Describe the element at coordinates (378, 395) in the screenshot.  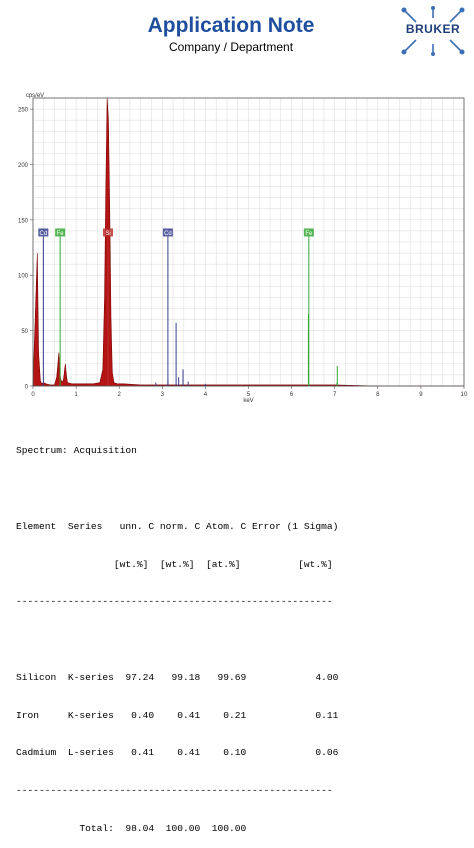
I see `x-tick-label: 8` at that location.